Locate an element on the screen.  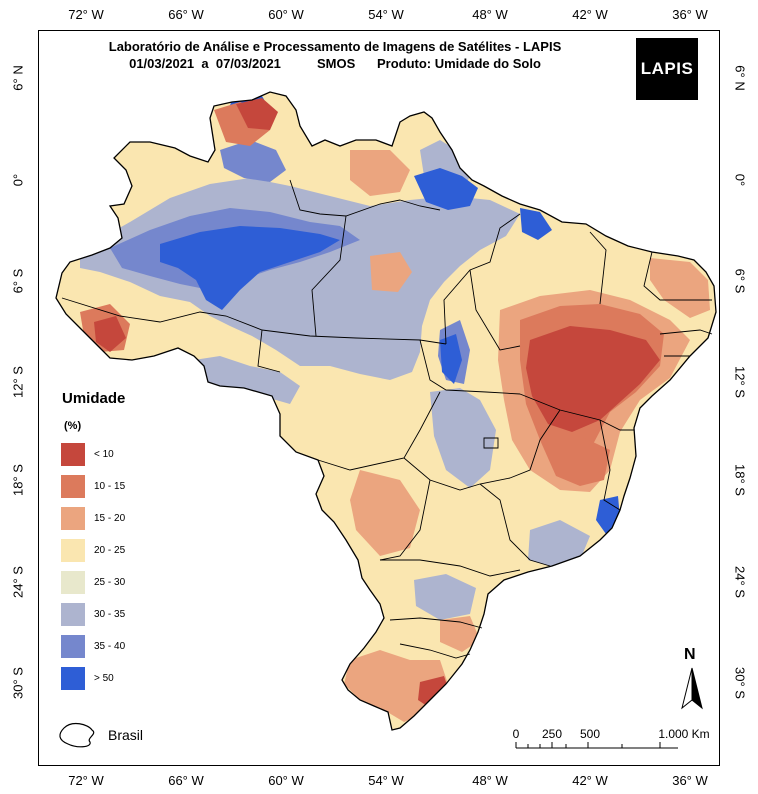
scale-label-500: 500 is located at coordinates (590, 734).